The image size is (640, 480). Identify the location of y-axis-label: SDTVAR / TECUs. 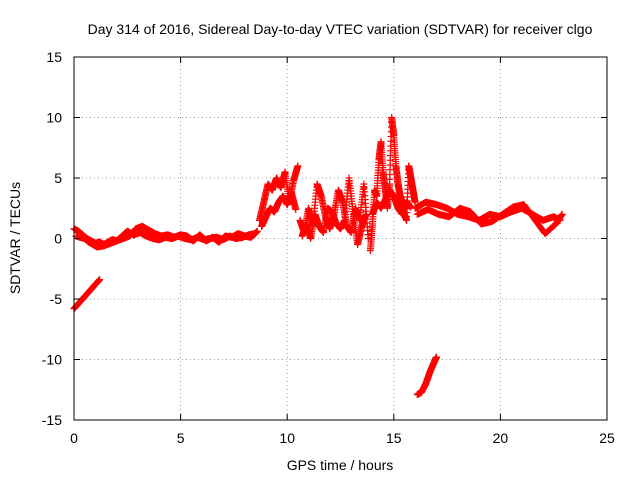
(15, 238).